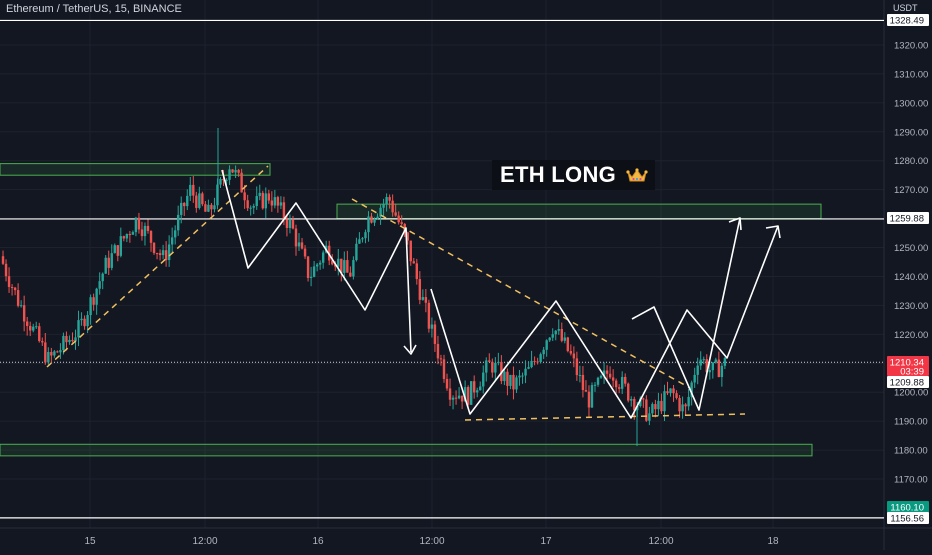 This screenshot has width=932, height=555. I want to click on projection-path-down, so click(316, 261).